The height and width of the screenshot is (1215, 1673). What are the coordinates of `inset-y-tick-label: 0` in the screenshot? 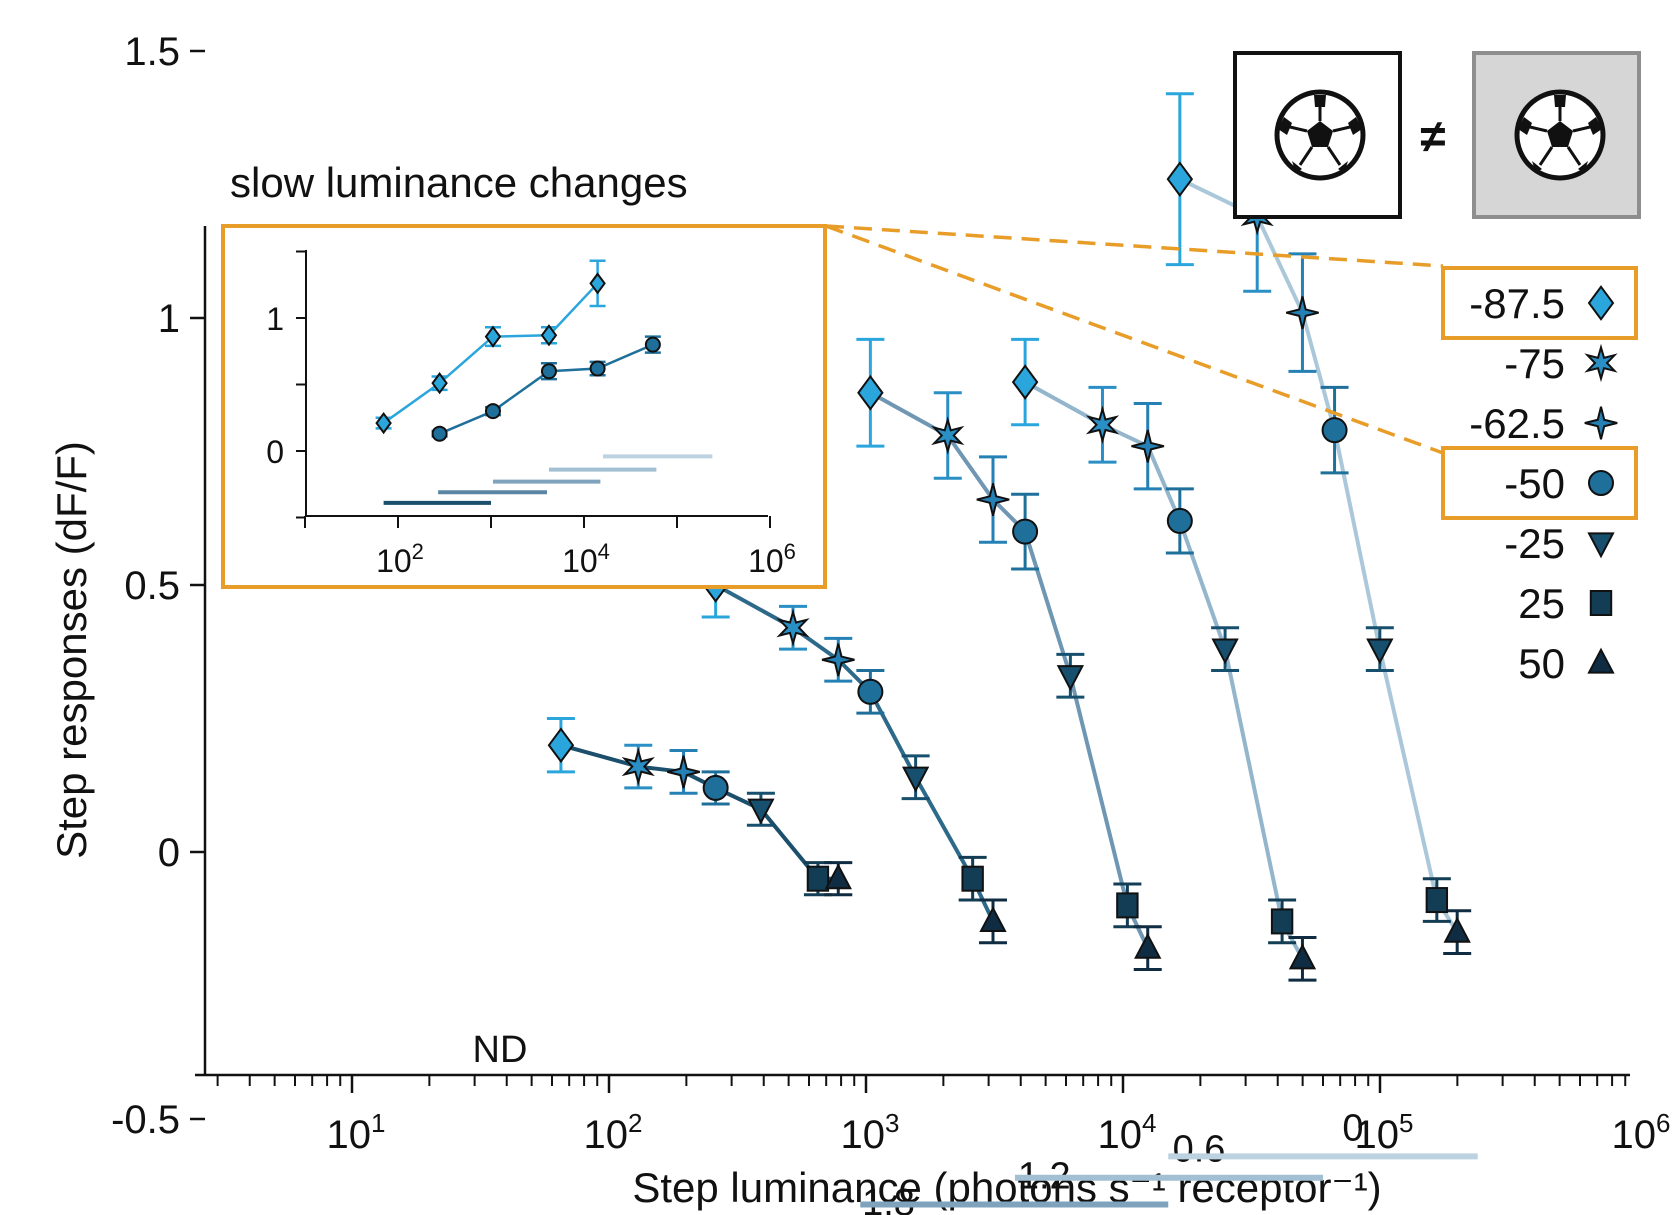 It's located at (275, 452).